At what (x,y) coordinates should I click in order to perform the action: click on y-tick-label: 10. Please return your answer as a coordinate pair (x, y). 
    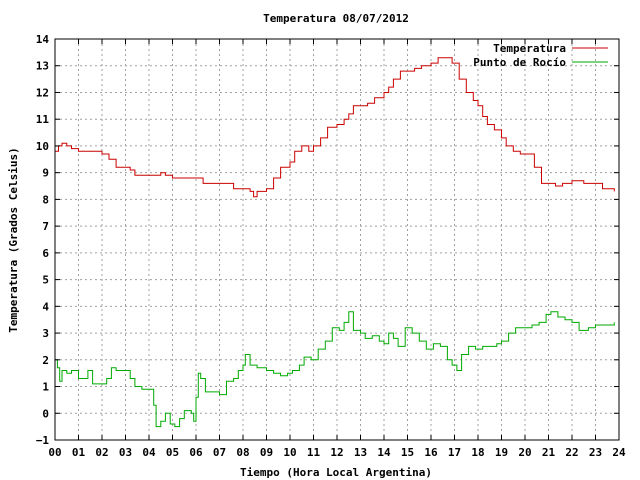
    Looking at the image, I should click on (42, 146).